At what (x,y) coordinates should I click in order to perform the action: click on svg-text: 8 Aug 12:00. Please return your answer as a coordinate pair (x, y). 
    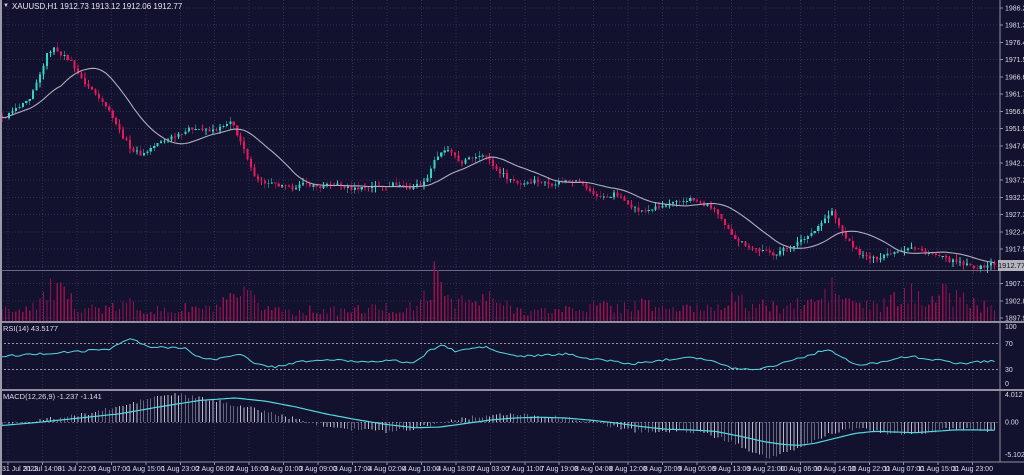
    Looking at the image, I should click on (627, 469).